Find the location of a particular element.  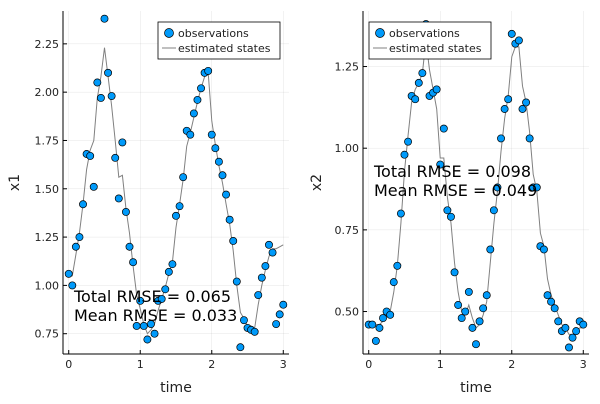

y-tick-label: 0.50 is located at coordinates (347, 312).